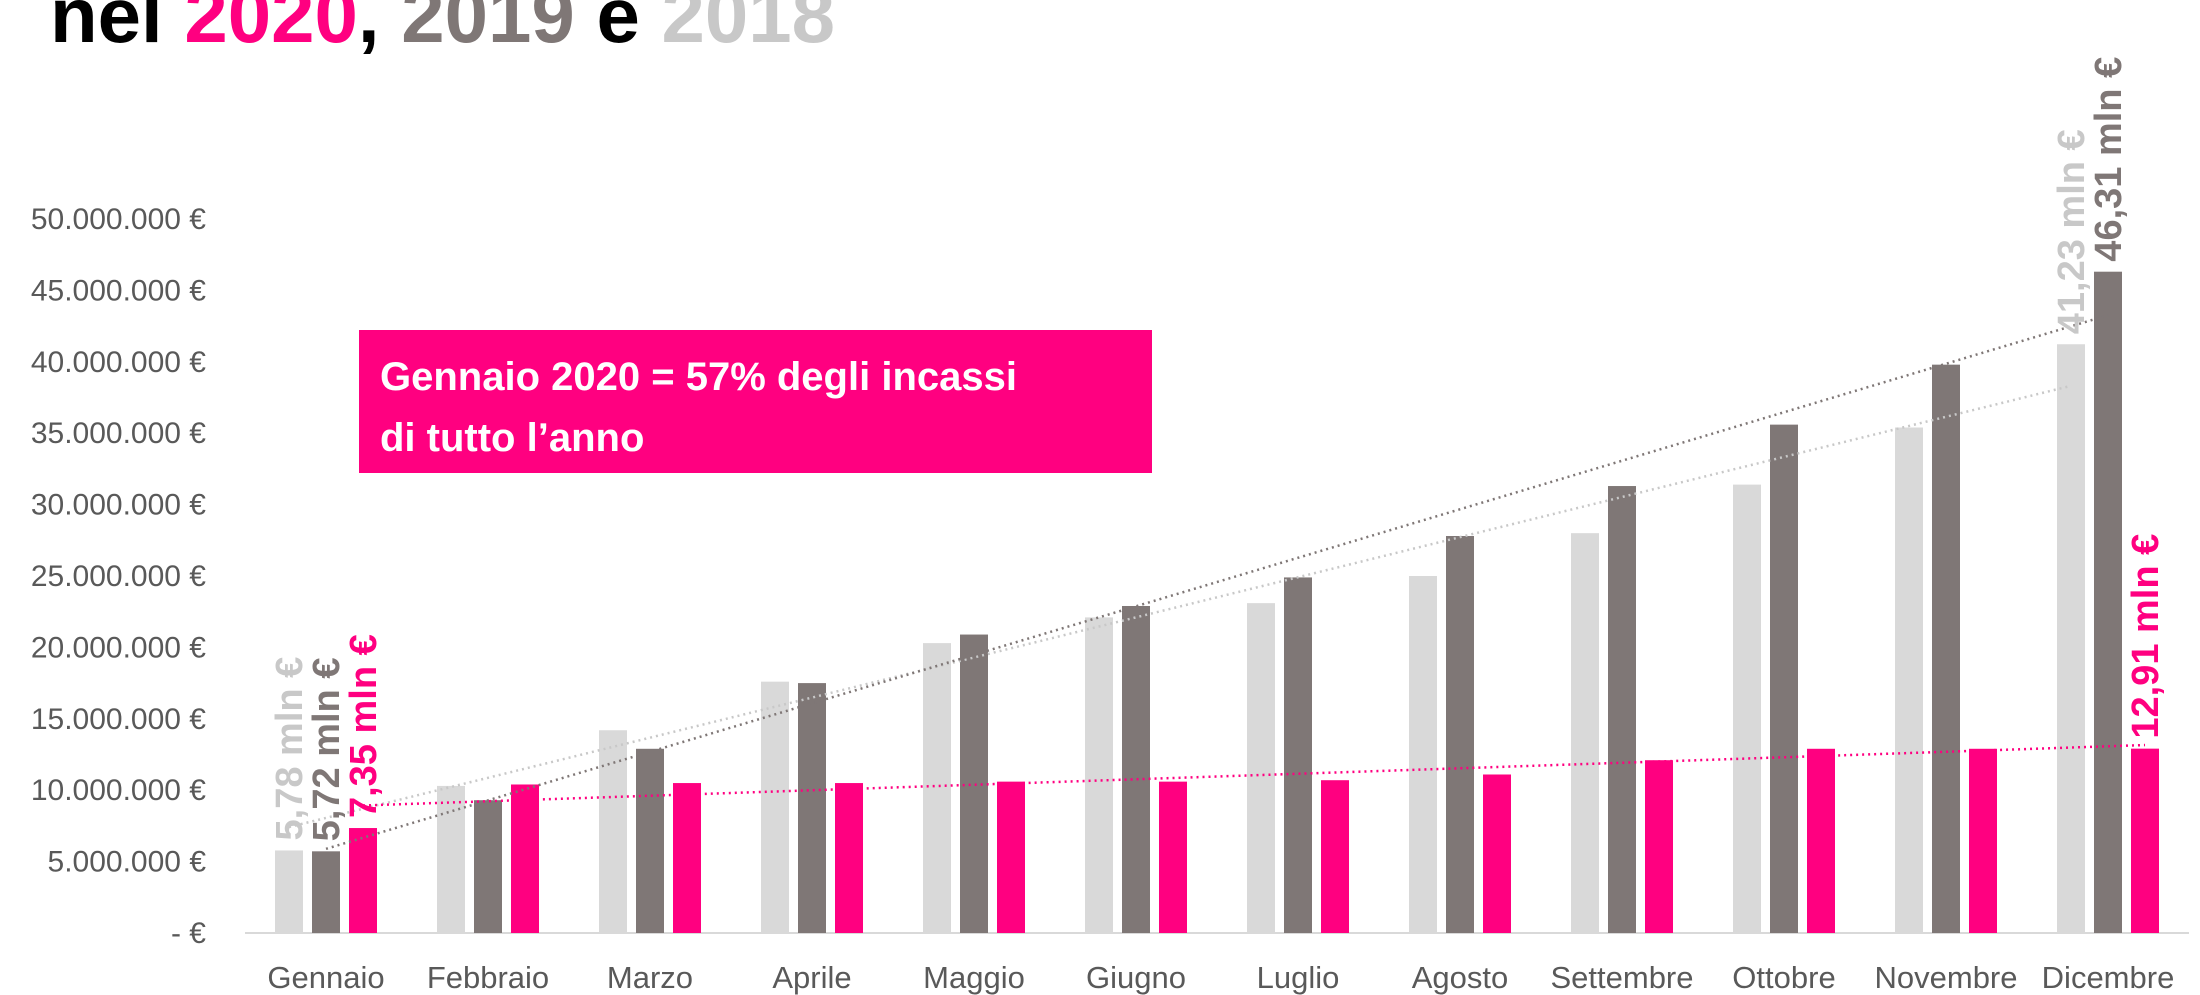 The width and height of the screenshot is (2200, 995). Describe the element at coordinates (974, 977) in the screenshot. I see `x-tick-label: Maggio` at that location.